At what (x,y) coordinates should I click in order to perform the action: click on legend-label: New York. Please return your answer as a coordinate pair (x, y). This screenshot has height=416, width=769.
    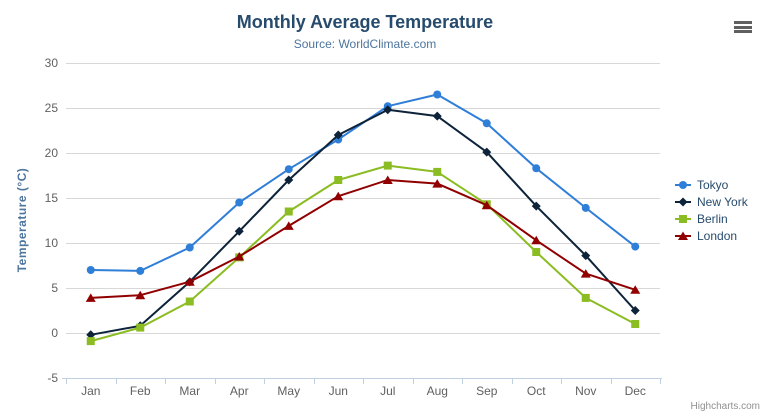
    Looking at the image, I should click on (722, 201).